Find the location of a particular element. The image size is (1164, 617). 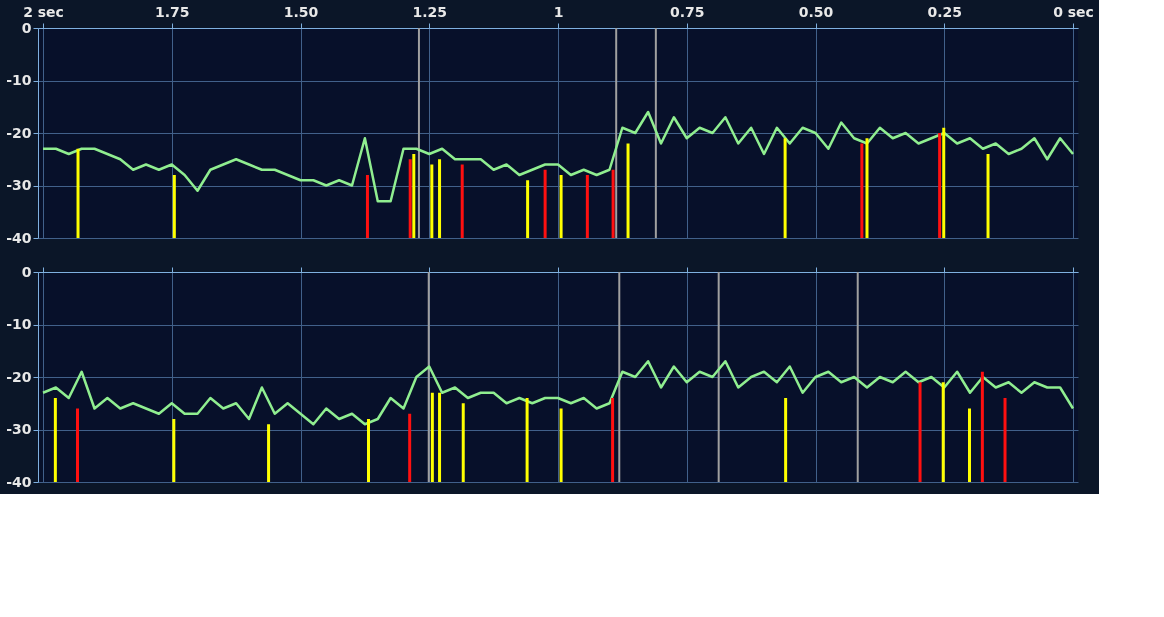

x-tick-label: 0 sec is located at coordinates (1073, 11).